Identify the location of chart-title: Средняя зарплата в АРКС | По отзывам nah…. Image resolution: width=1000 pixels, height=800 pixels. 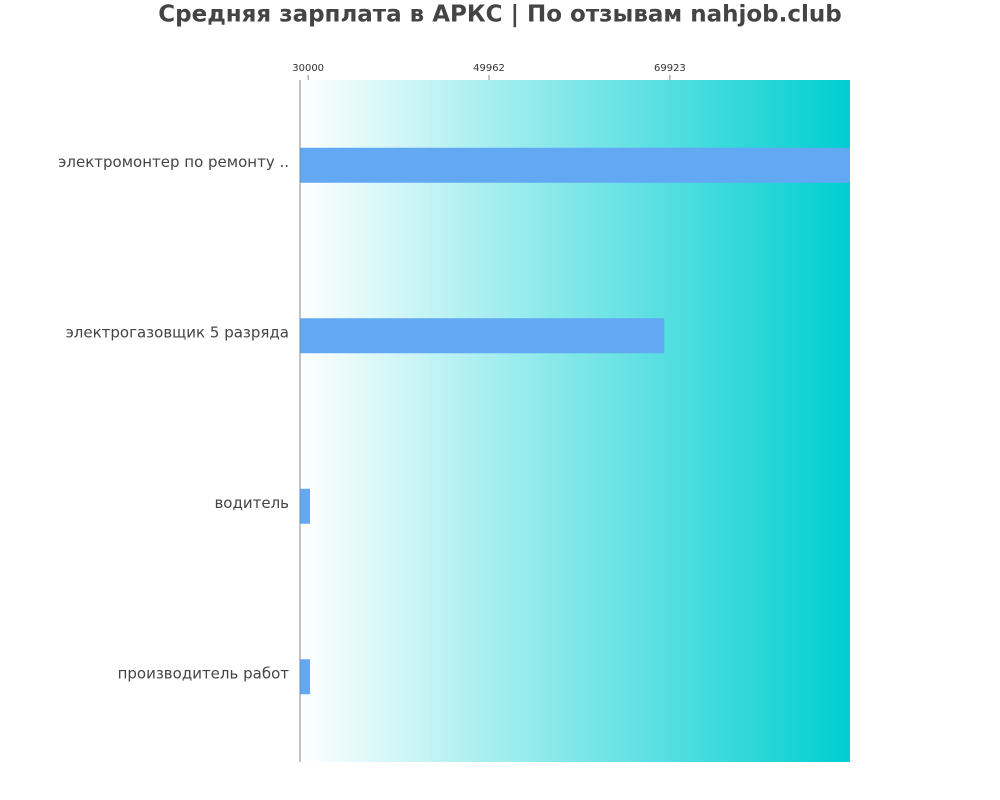
(499, 15).